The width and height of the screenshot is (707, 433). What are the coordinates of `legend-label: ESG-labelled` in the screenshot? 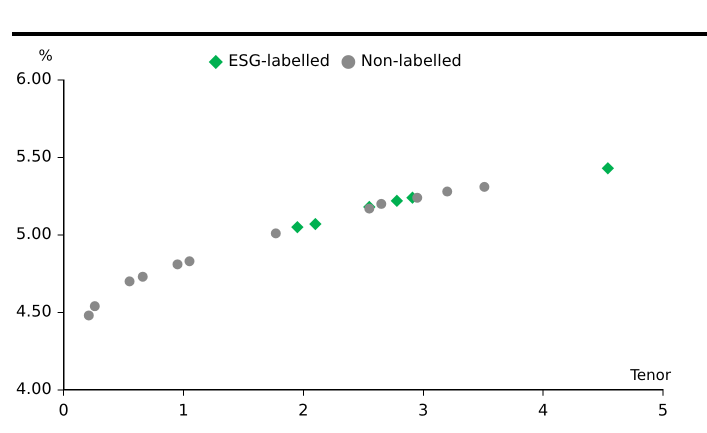 It's located at (279, 60).